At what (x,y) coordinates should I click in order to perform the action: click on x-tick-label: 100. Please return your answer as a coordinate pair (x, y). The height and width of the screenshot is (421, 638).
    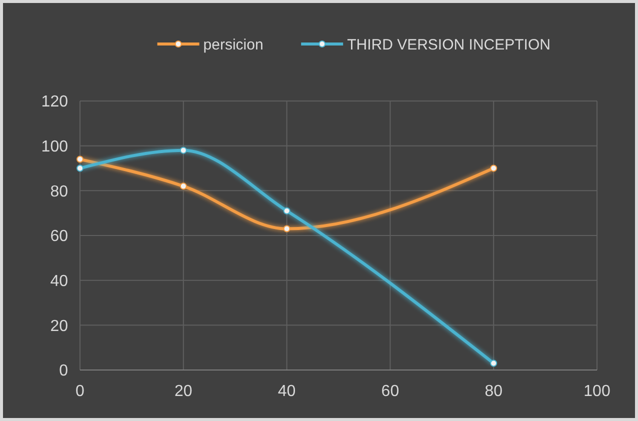
    Looking at the image, I should click on (597, 391).